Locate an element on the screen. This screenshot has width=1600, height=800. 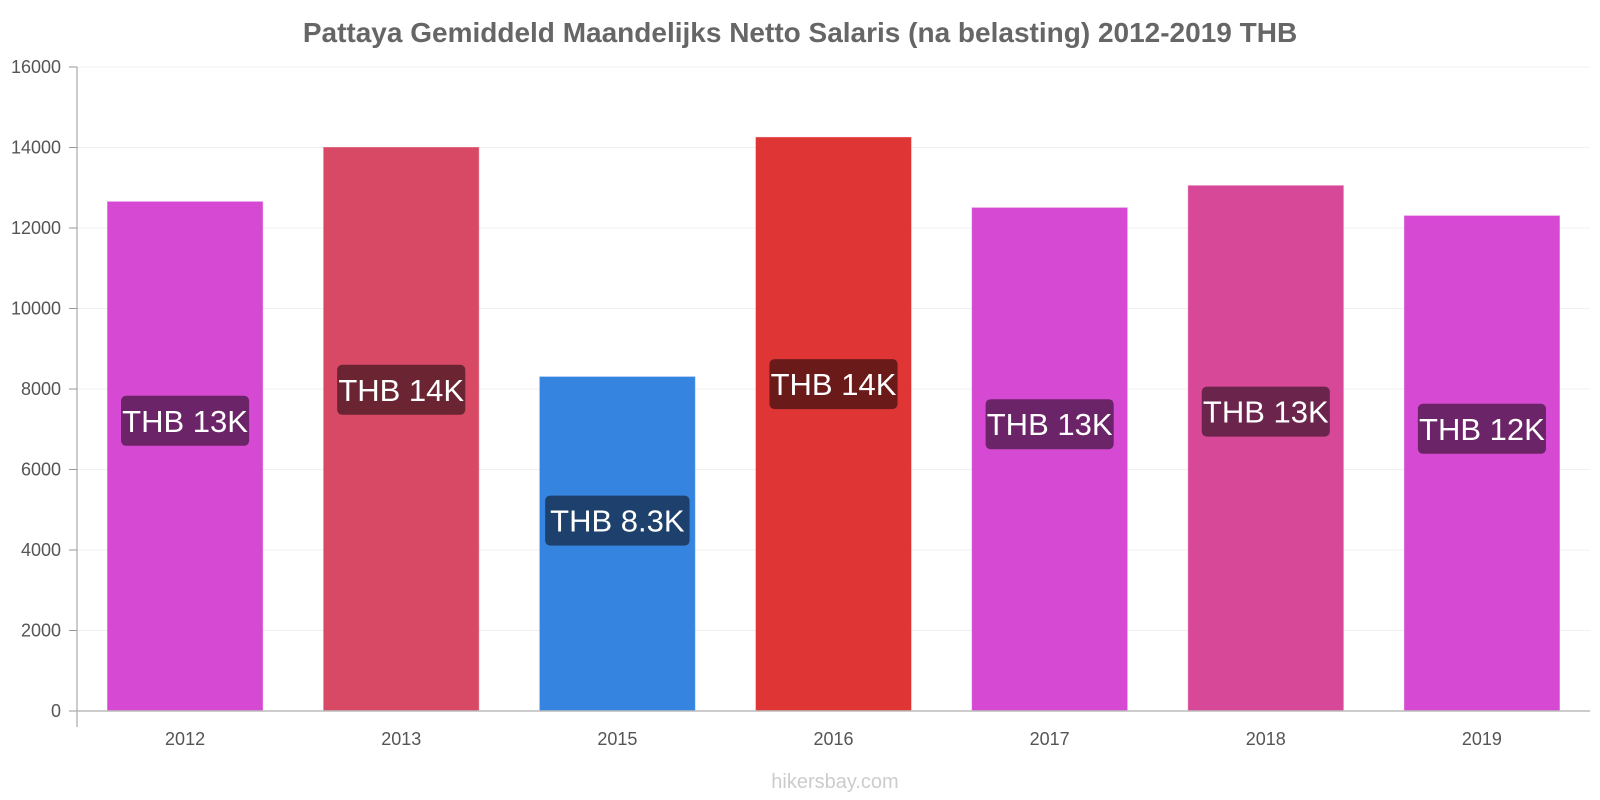
x-tick-label: 2015 is located at coordinates (617, 739).